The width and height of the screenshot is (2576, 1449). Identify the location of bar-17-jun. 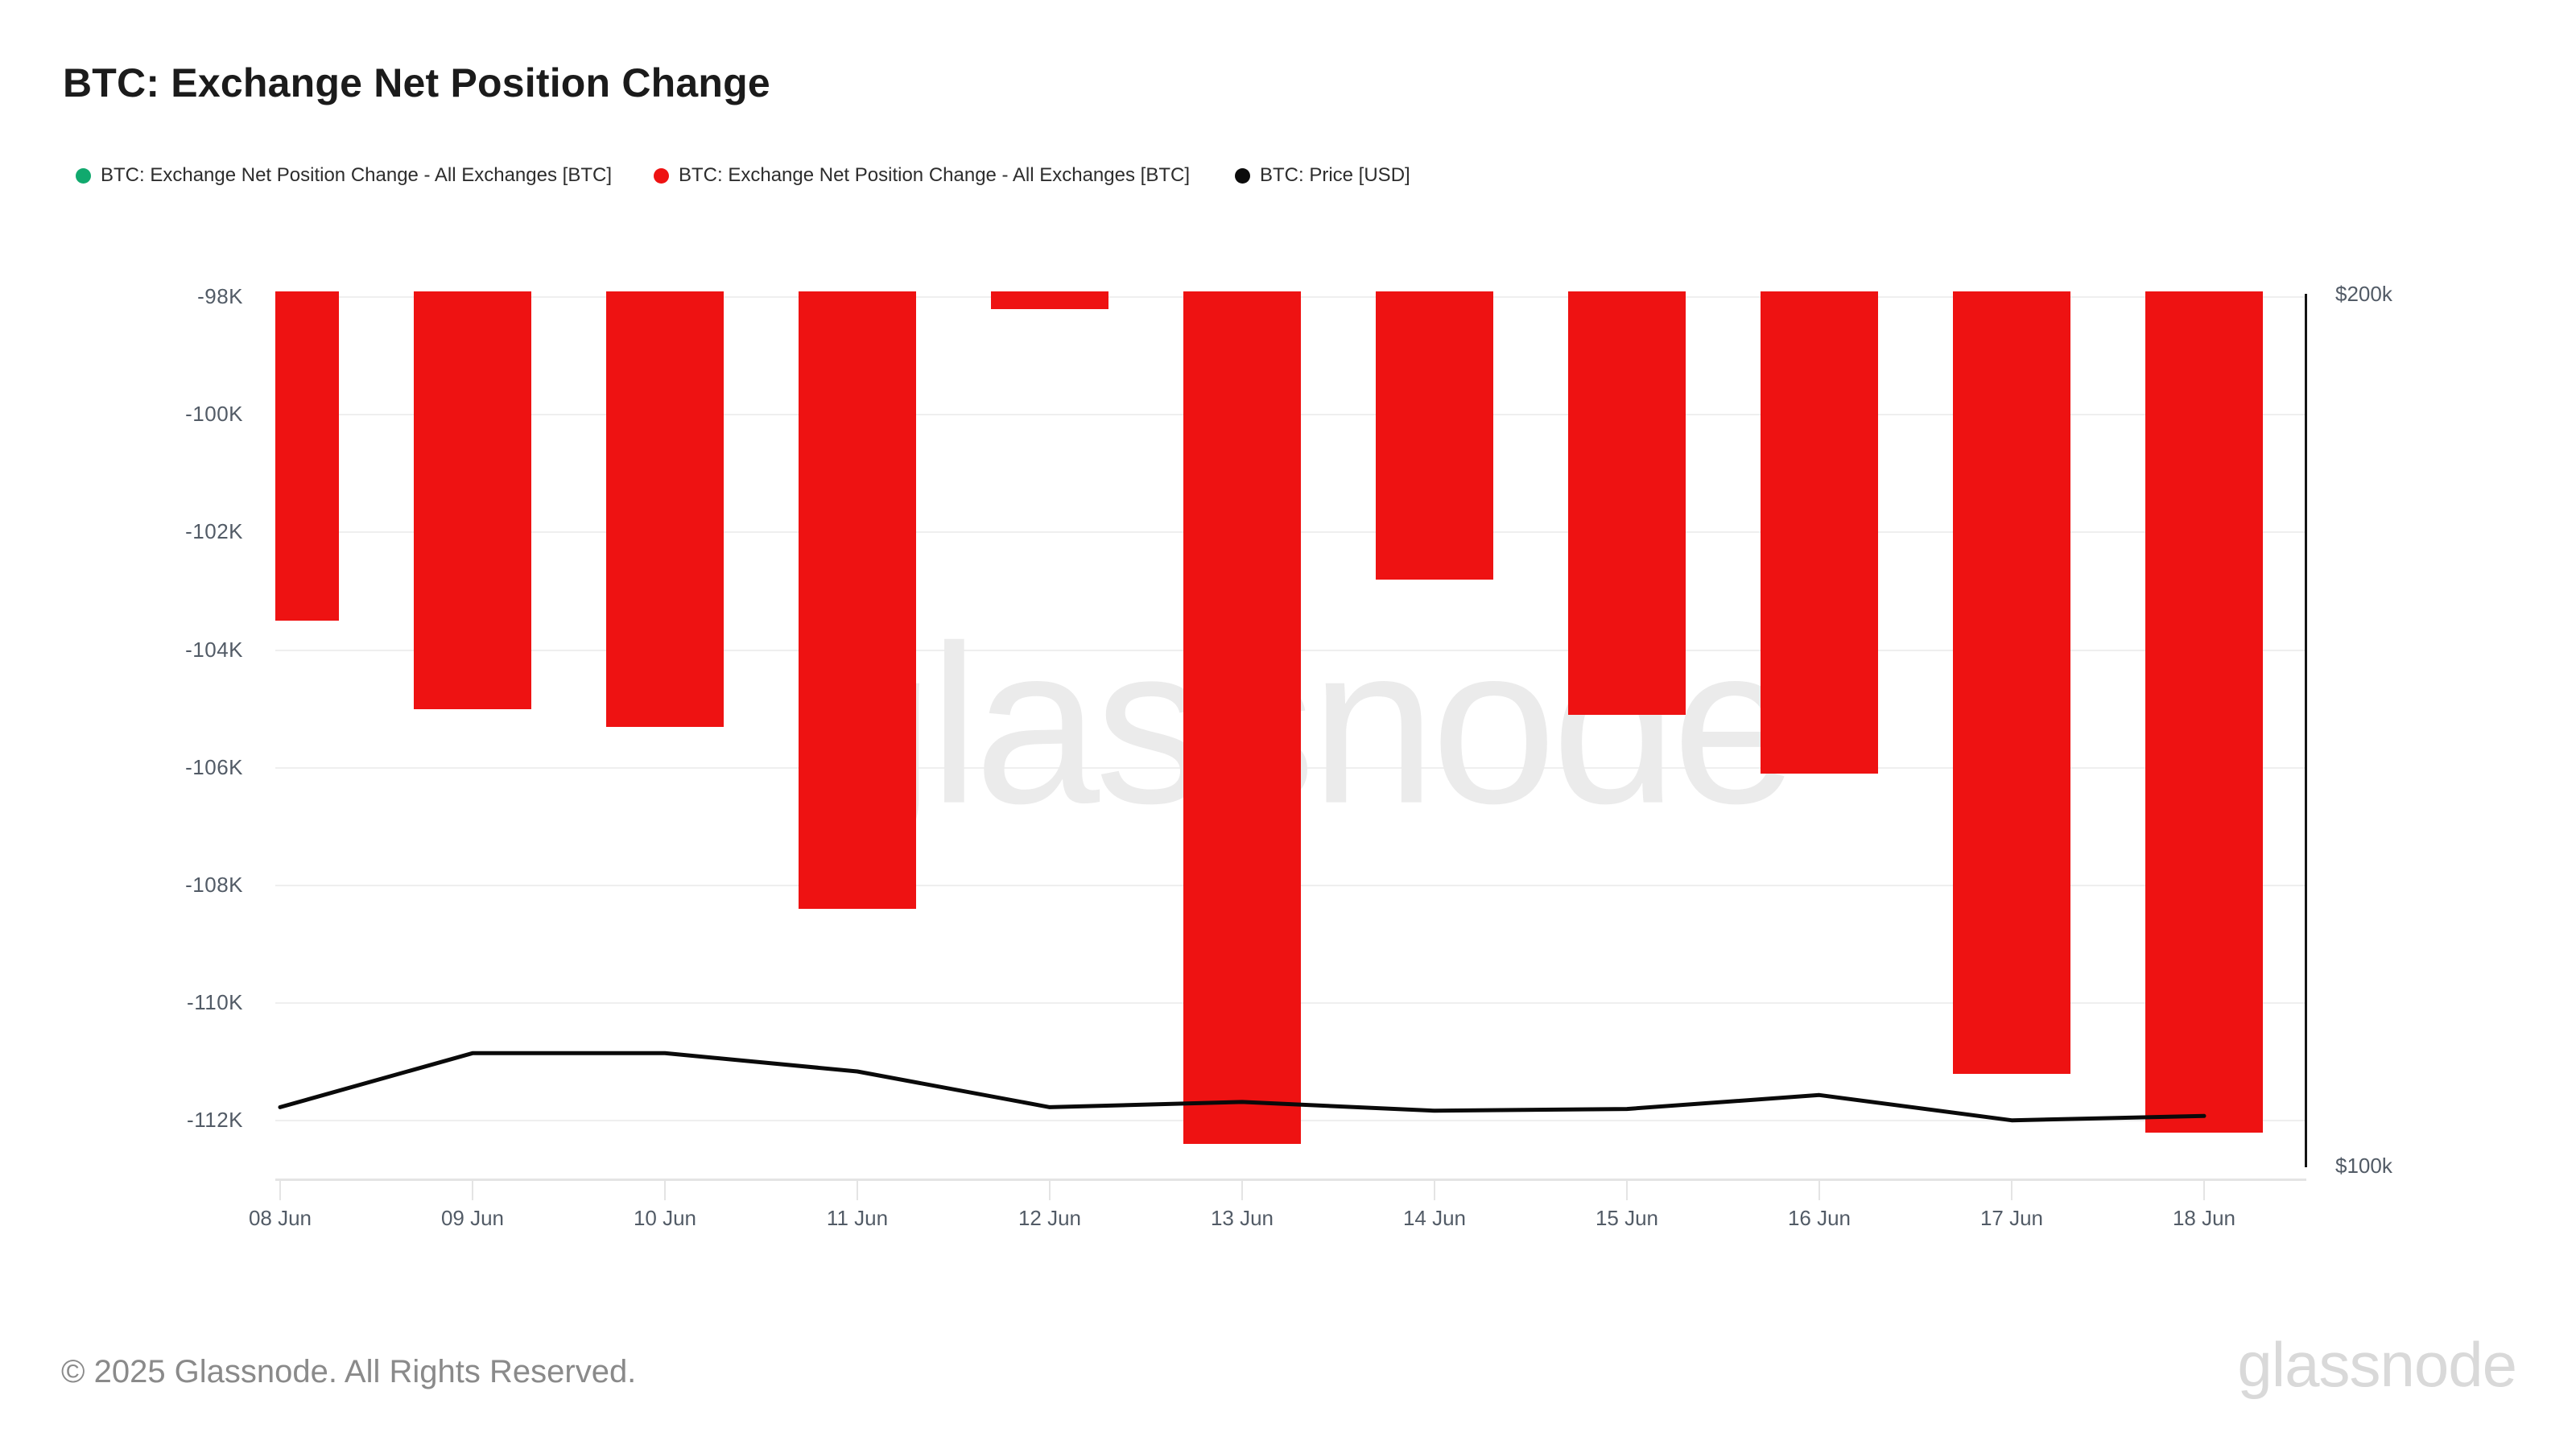
(2012, 682).